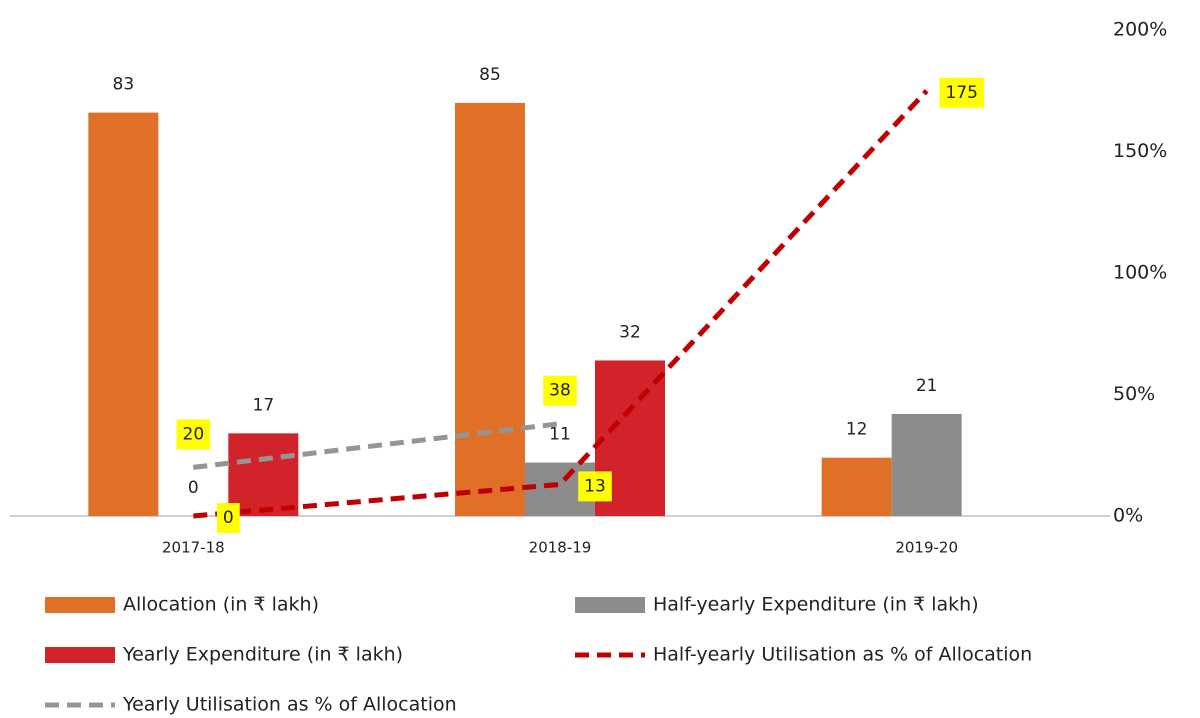  Describe the element at coordinates (221, 605) in the screenshot. I see `legend-label: Allocation (in ₹ lakh)` at that location.